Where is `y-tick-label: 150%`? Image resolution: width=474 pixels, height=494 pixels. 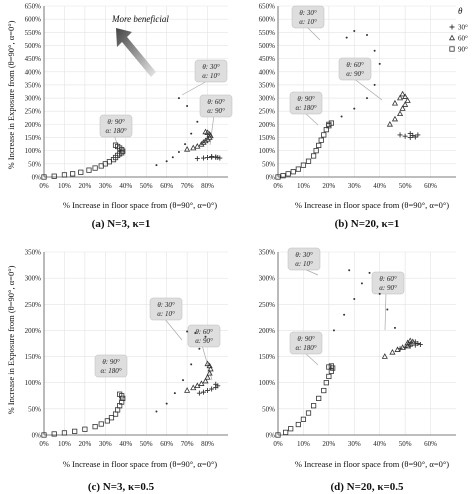 y-tick-label: 150% is located at coordinates (33, 357).